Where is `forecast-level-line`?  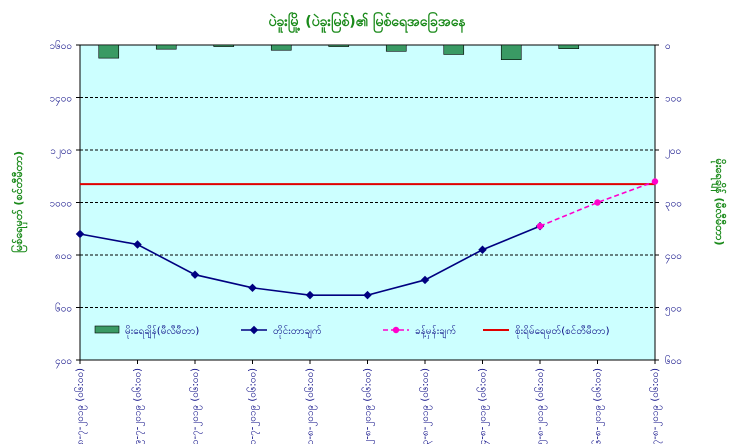 forecast-level-line is located at coordinates (597, 203).